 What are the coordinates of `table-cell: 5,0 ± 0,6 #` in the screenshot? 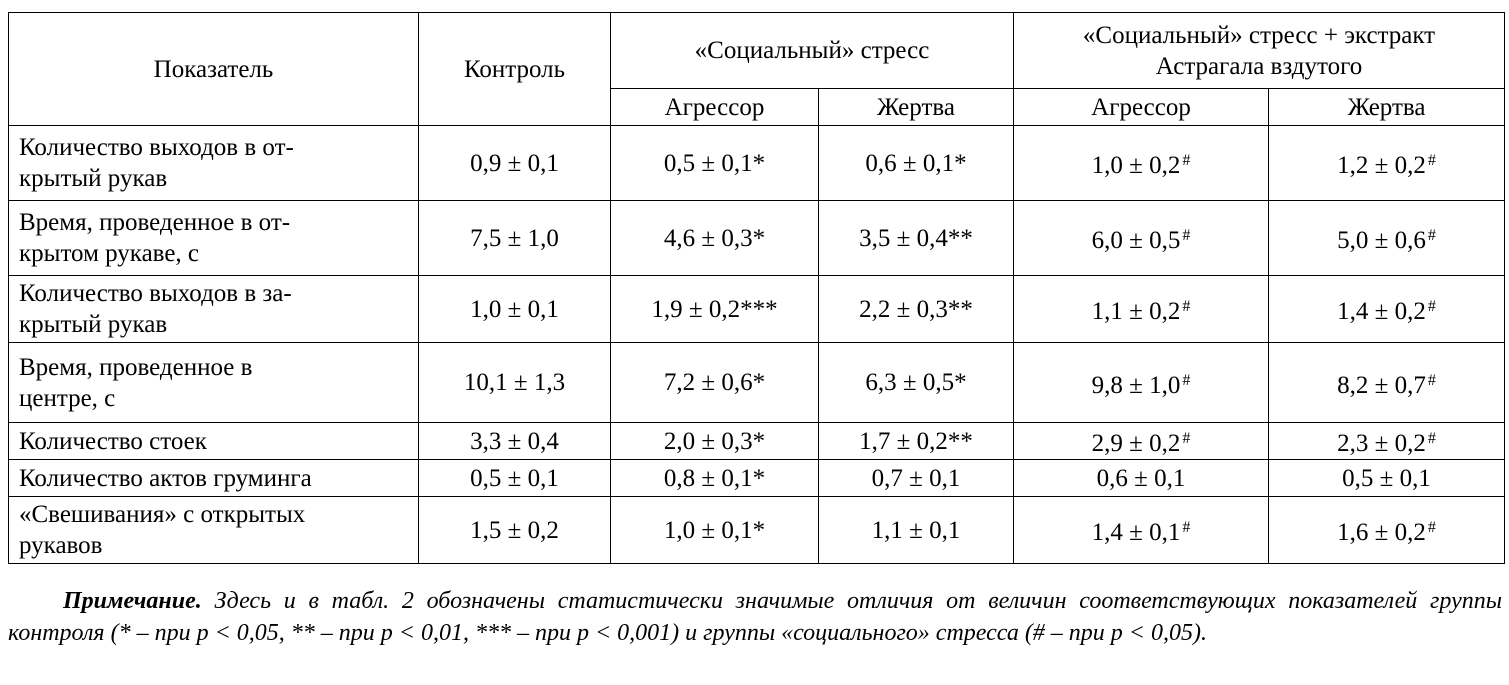 It's located at (1387, 238).